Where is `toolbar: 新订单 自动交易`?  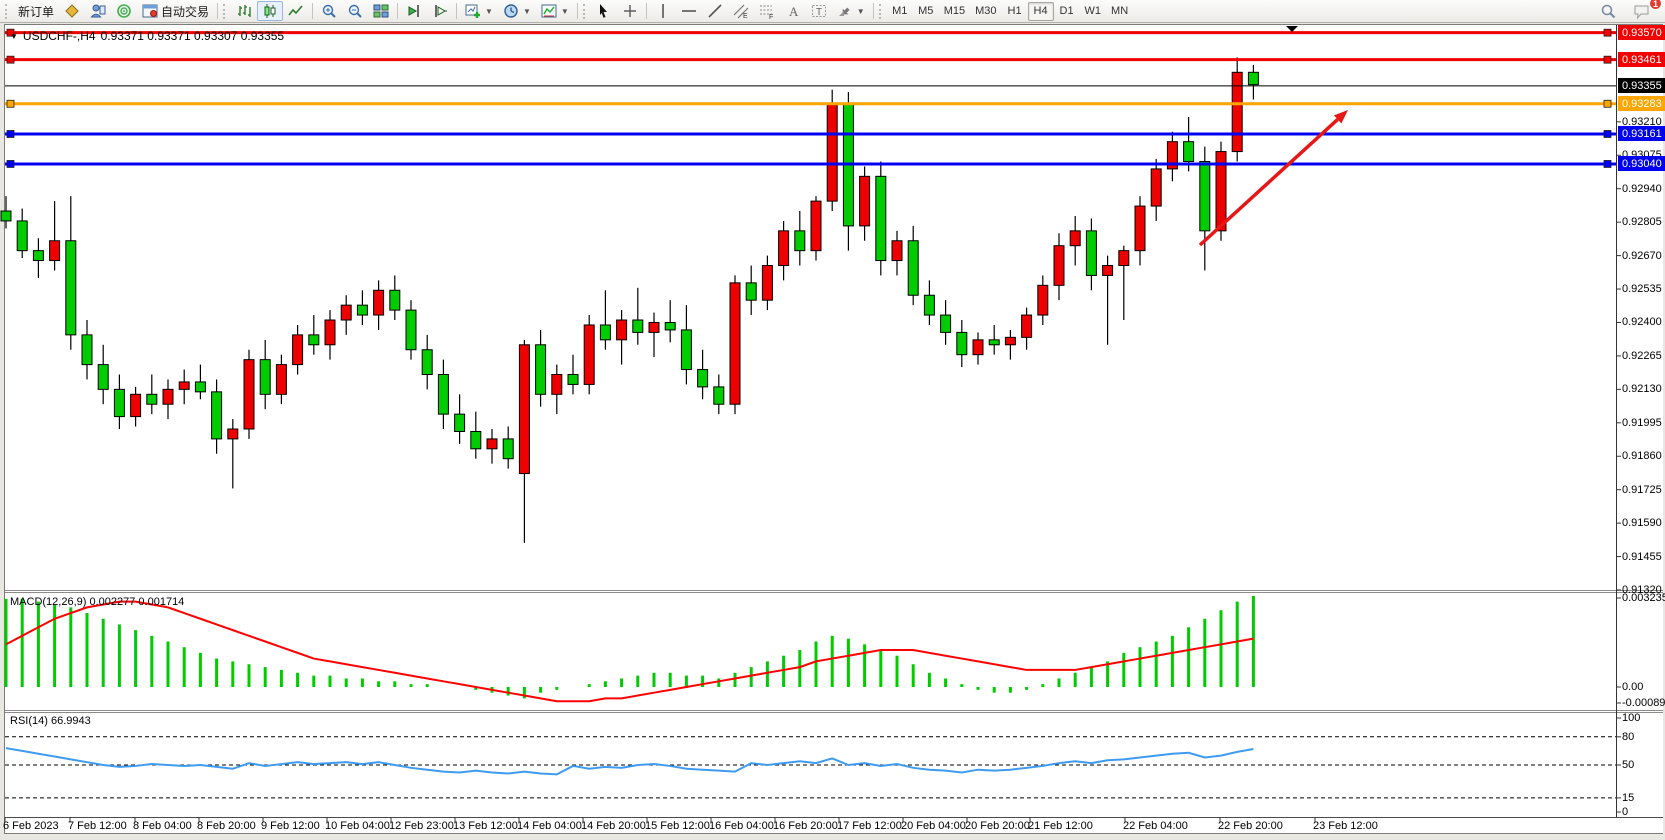 toolbar: 新订单 自动交易 is located at coordinates (832, 11).